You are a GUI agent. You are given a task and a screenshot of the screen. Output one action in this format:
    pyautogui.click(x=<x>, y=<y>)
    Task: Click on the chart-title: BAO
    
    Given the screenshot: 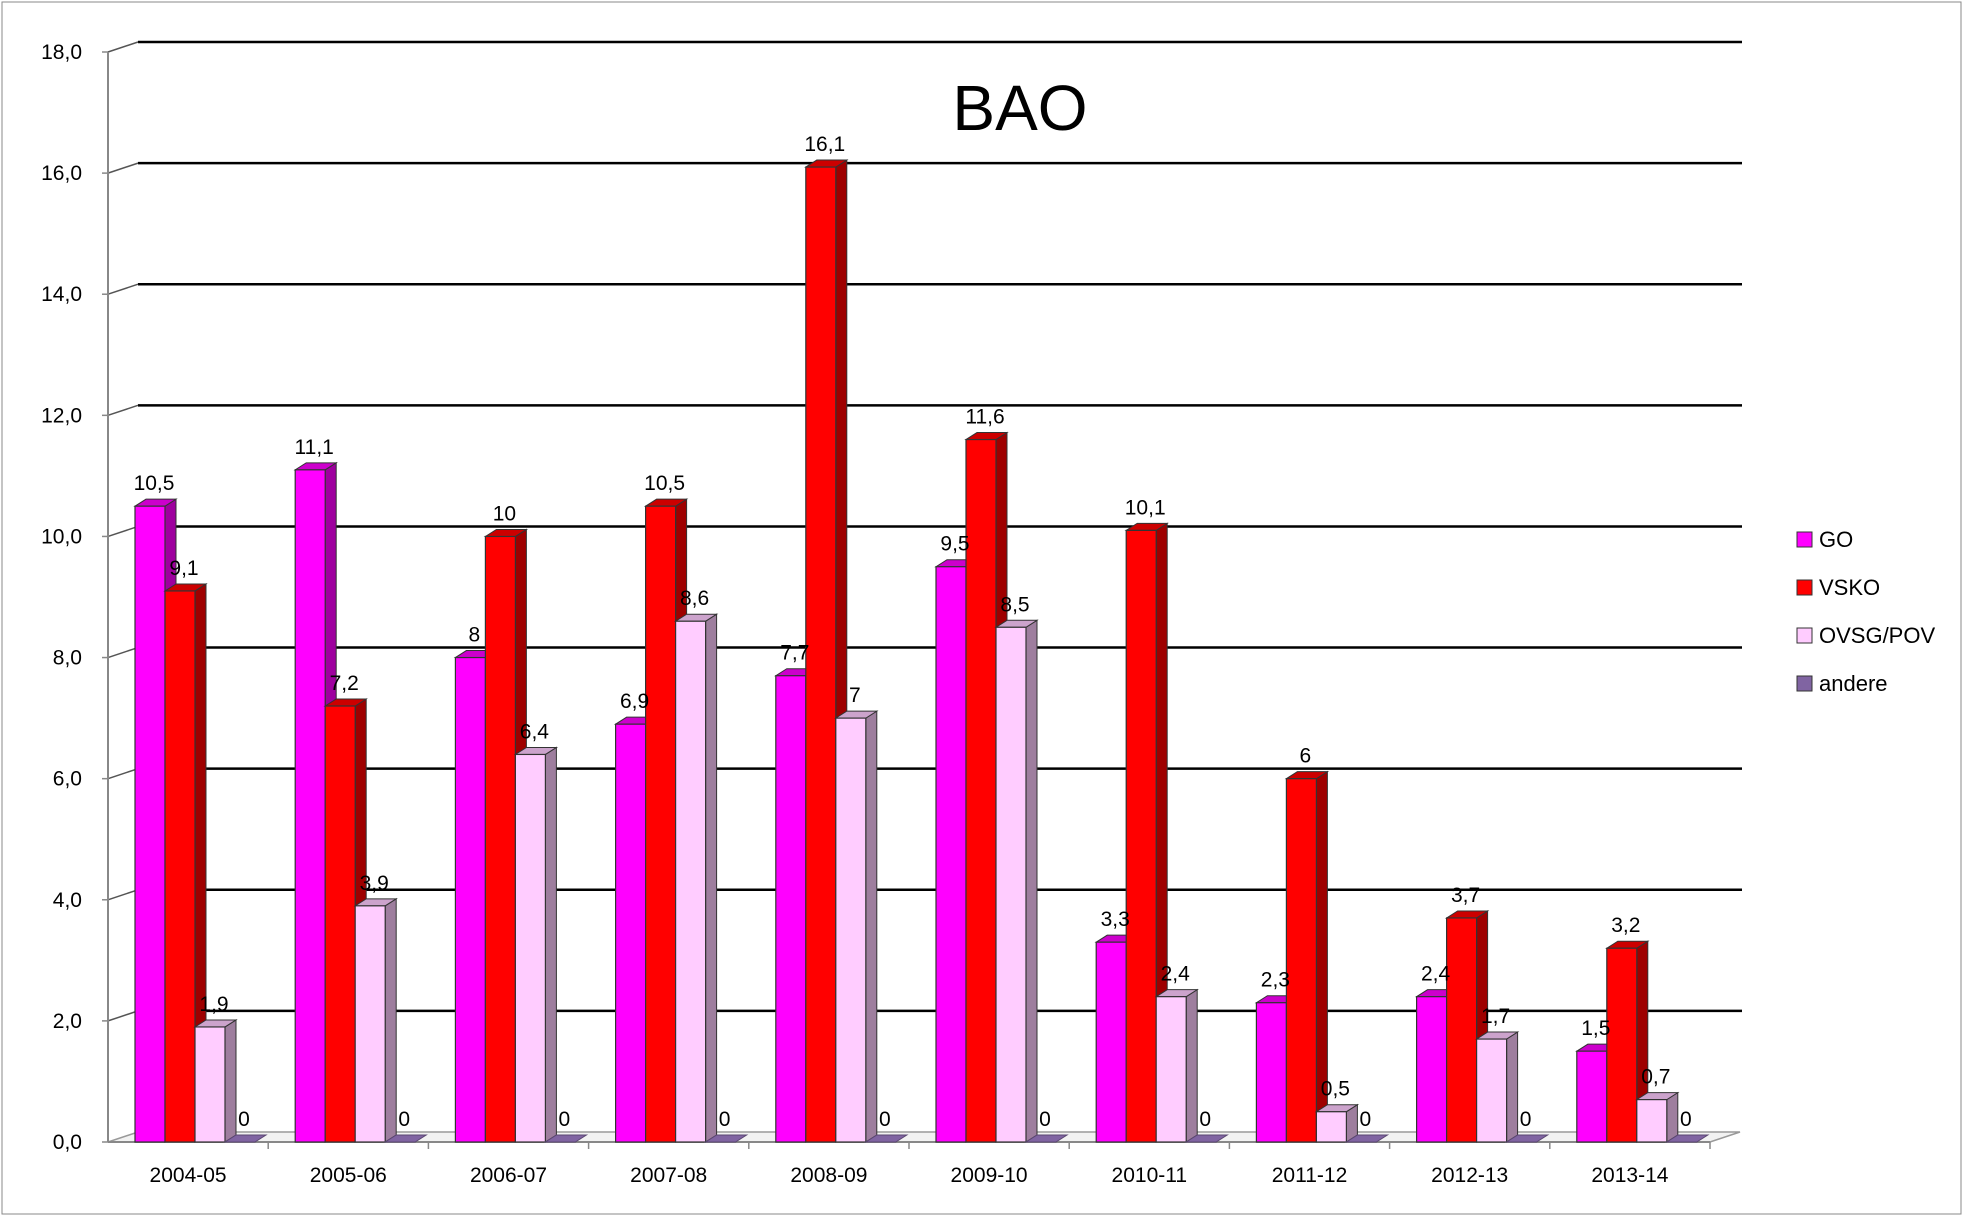 What is the action you would take?
    pyautogui.click(x=1019, y=108)
    